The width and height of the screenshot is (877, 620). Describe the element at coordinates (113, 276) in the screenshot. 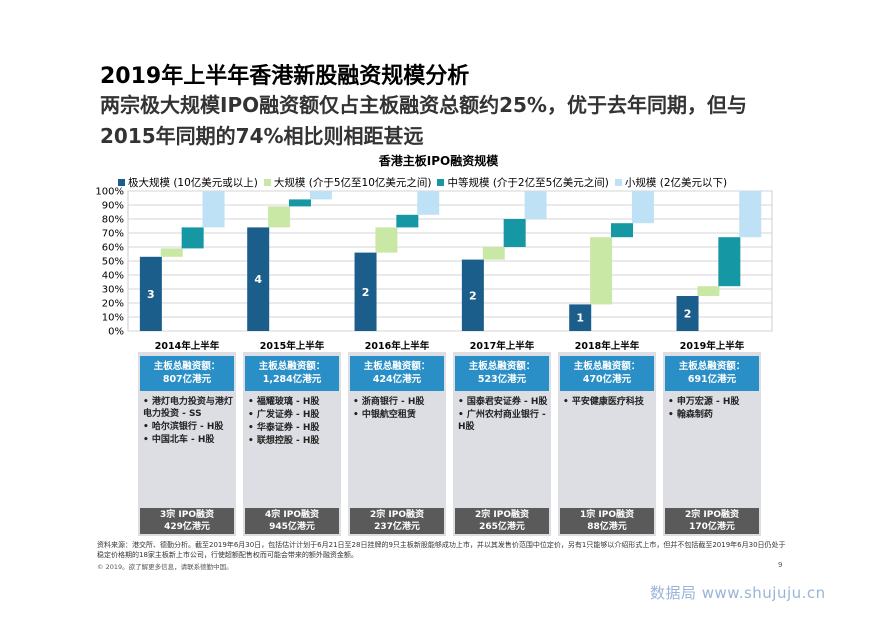

I see `y-tick-label: 40%` at that location.